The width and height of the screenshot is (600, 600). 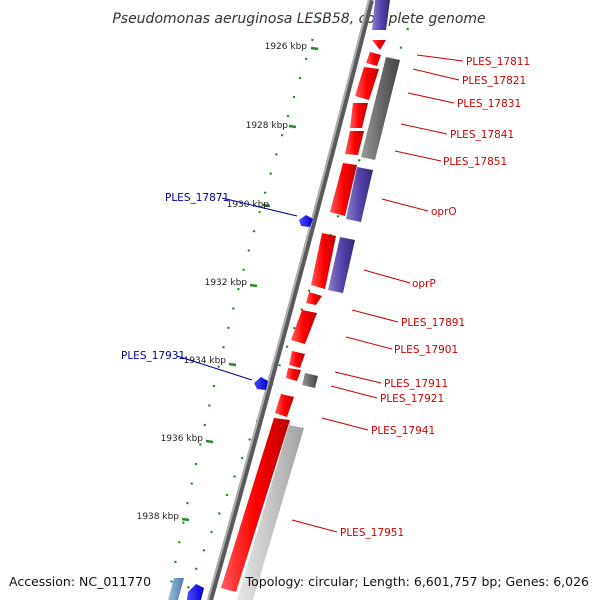 What do you see at coordinates (424, 284) in the screenshot?
I see `gene-label: oprP` at bounding box center [424, 284].